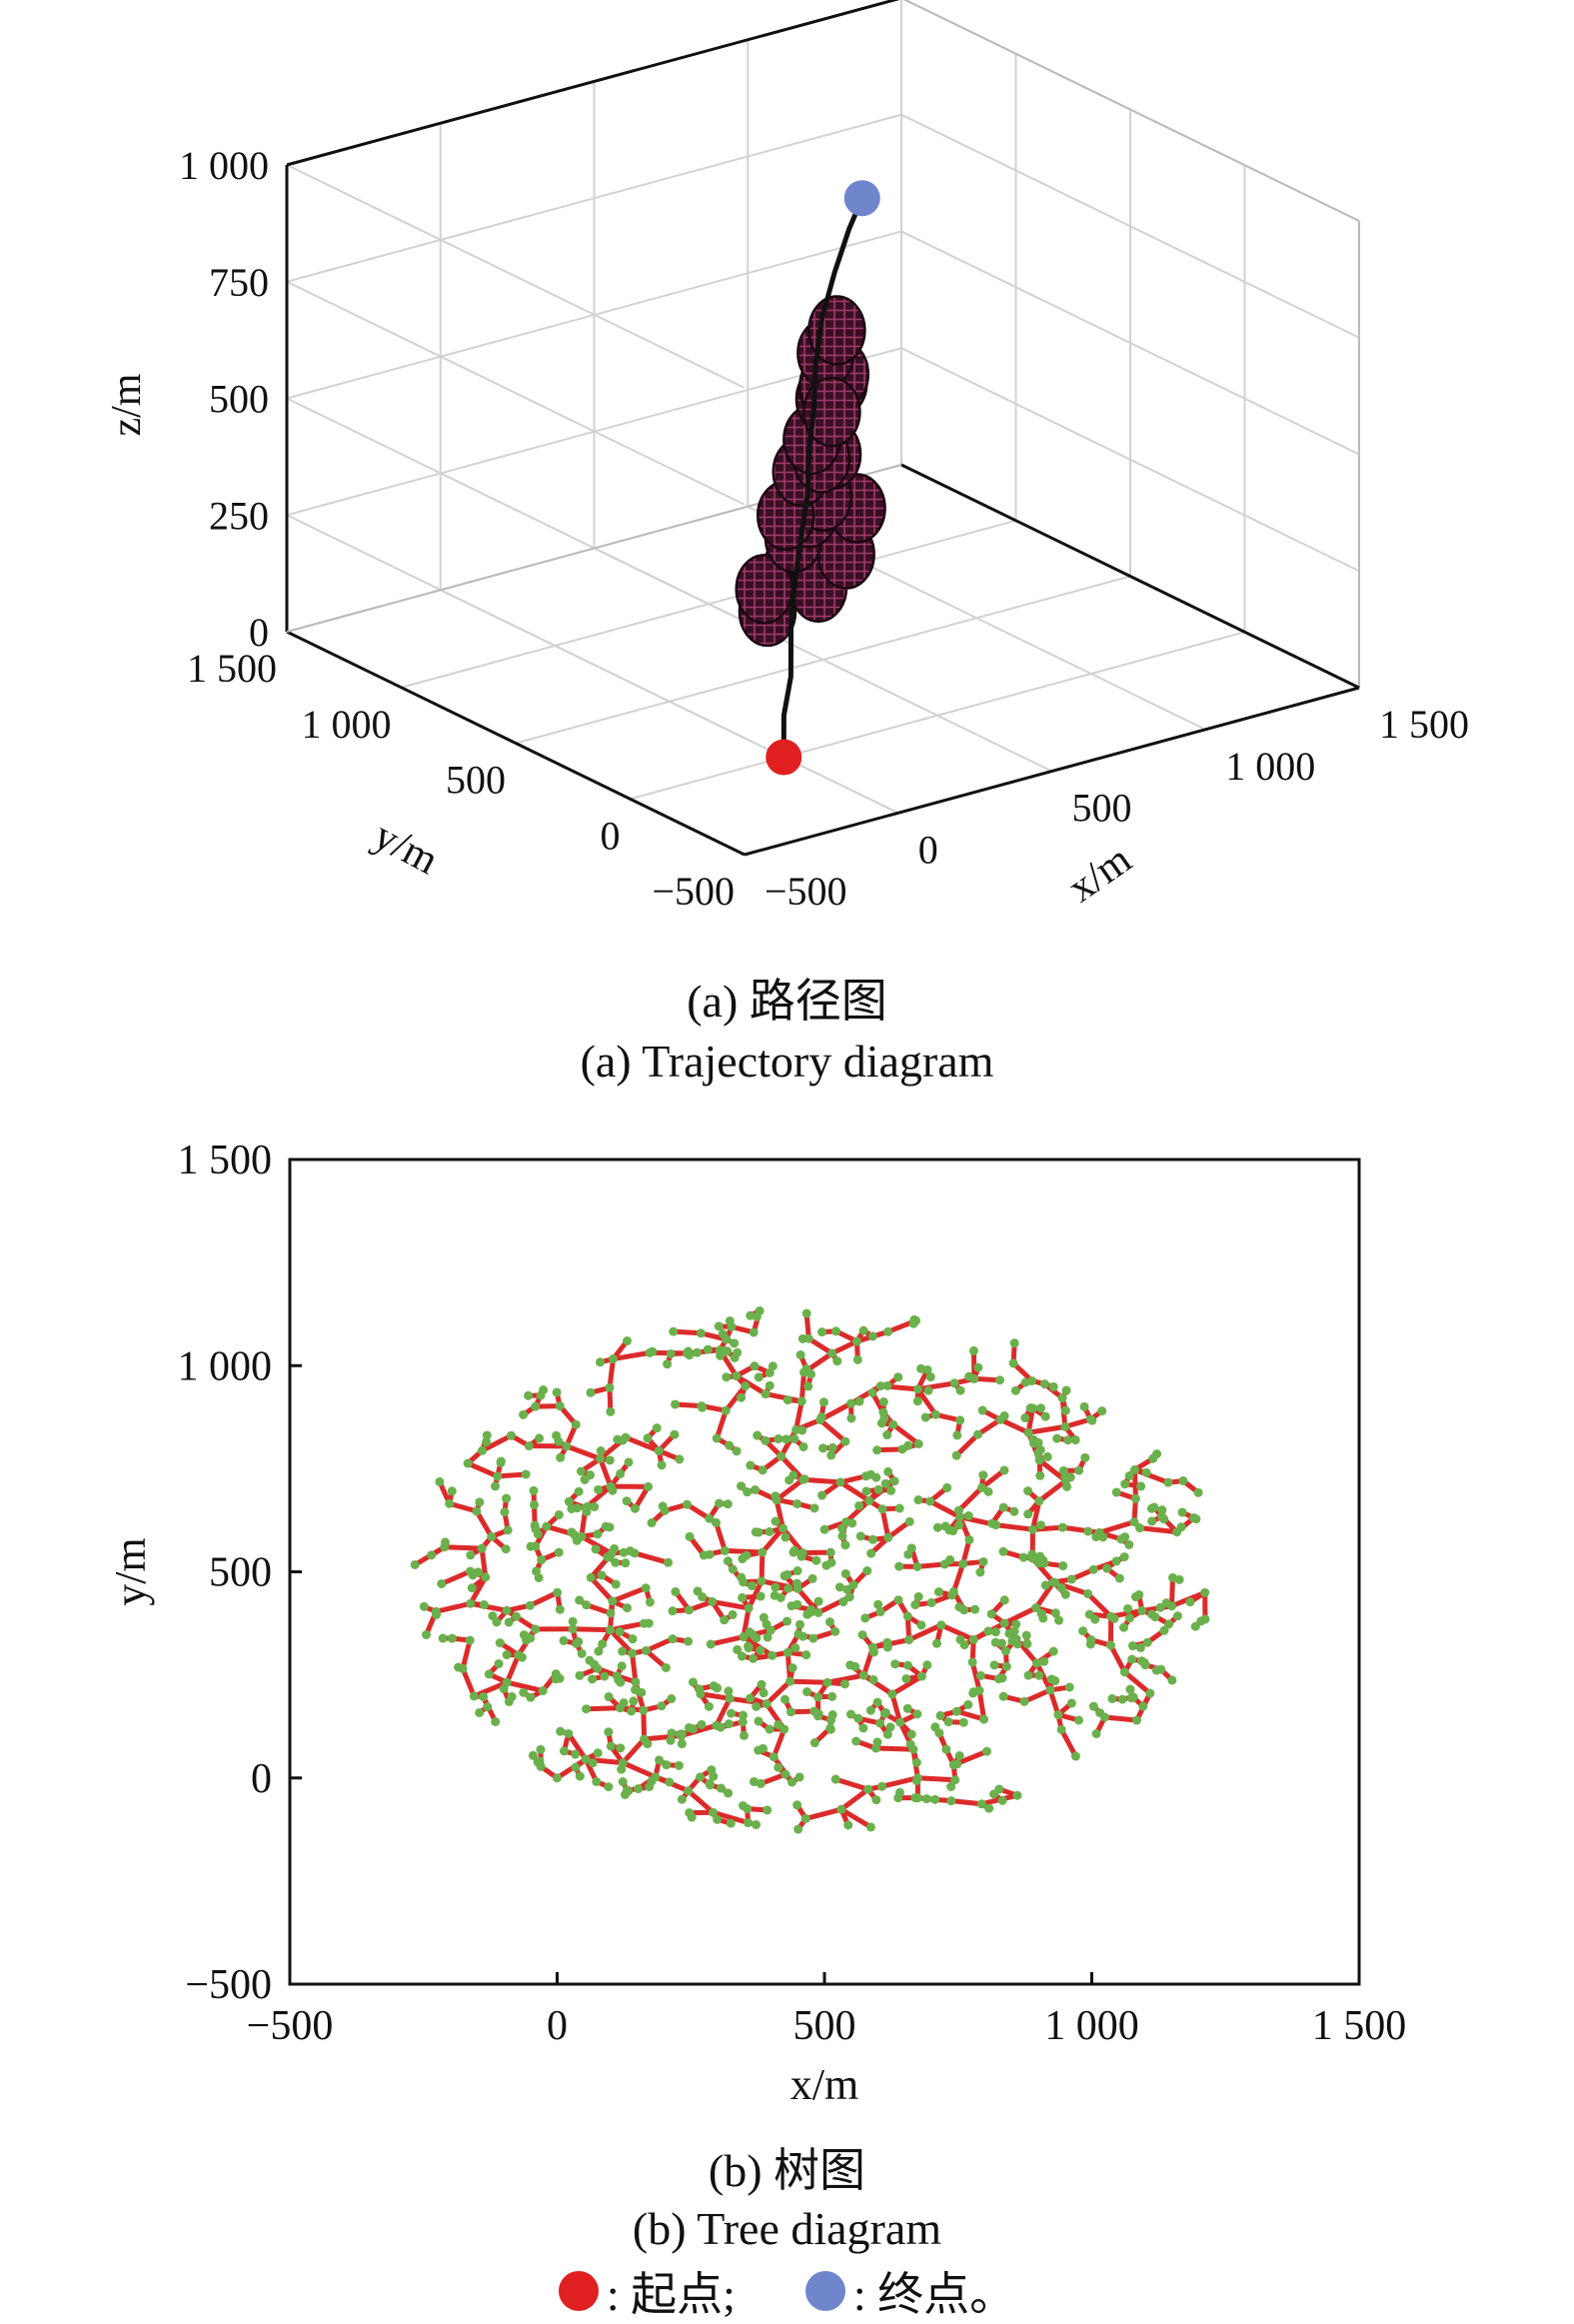 The height and width of the screenshot is (2324, 1574). What do you see at coordinates (290, 2026) in the screenshot?
I see `x-tick-label: −500` at bounding box center [290, 2026].